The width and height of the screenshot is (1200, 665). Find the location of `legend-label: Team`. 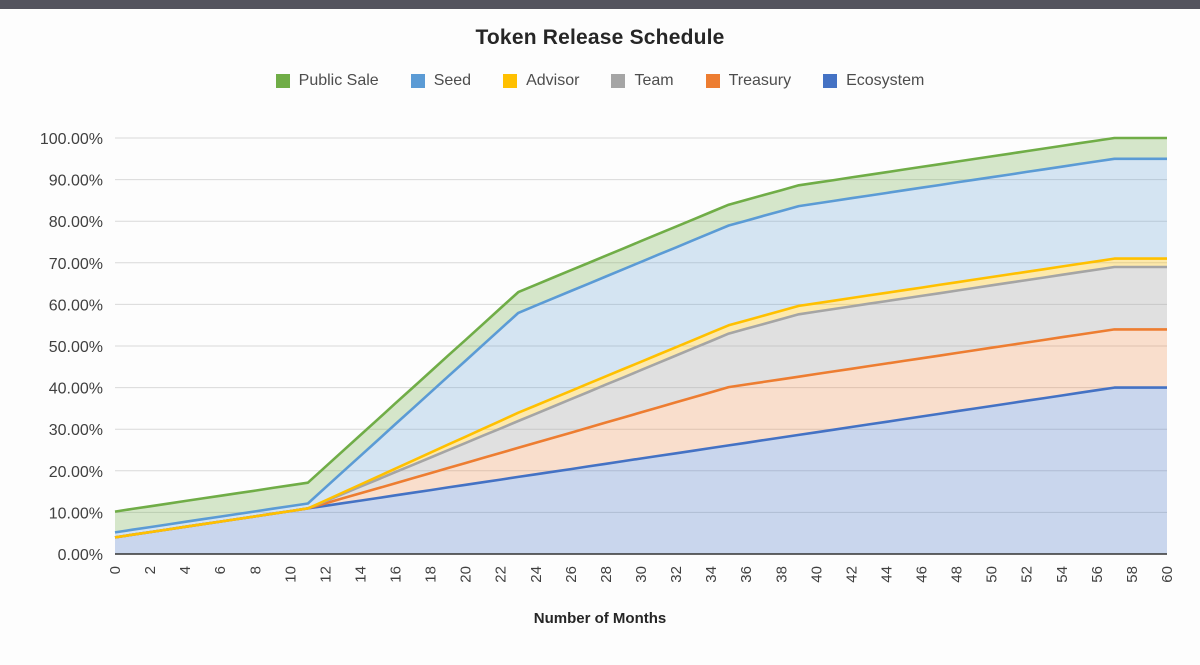

legend-label: Team is located at coordinates (654, 80).